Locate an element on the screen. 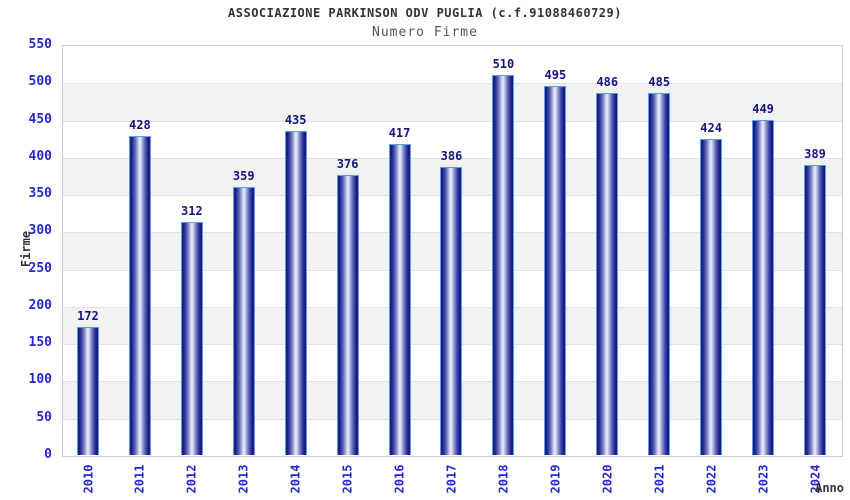 The width and height of the screenshot is (850, 500). x-axis-tick-label: 2022 is located at coordinates (711, 479).